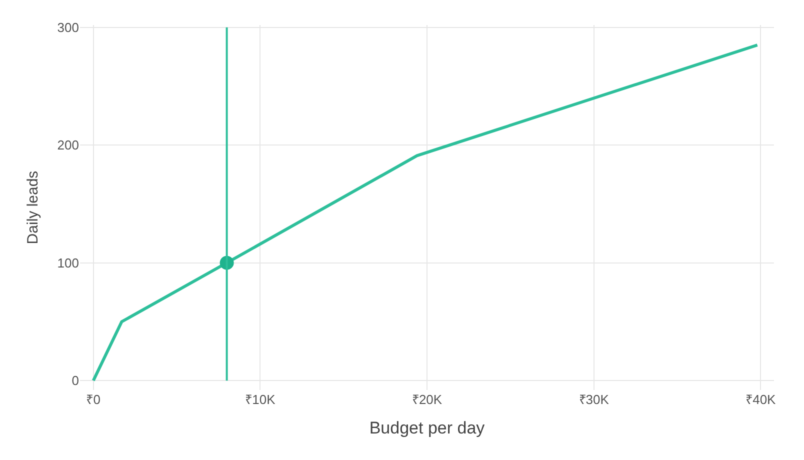  What do you see at coordinates (93, 399) in the screenshot?
I see `x-tick-label: ₹0` at bounding box center [93, 399].